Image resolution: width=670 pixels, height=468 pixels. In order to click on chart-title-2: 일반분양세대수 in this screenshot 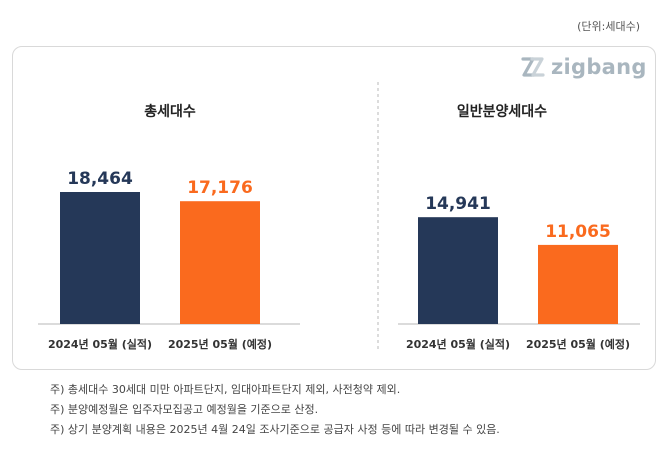, I will do `click(502, 111)`.